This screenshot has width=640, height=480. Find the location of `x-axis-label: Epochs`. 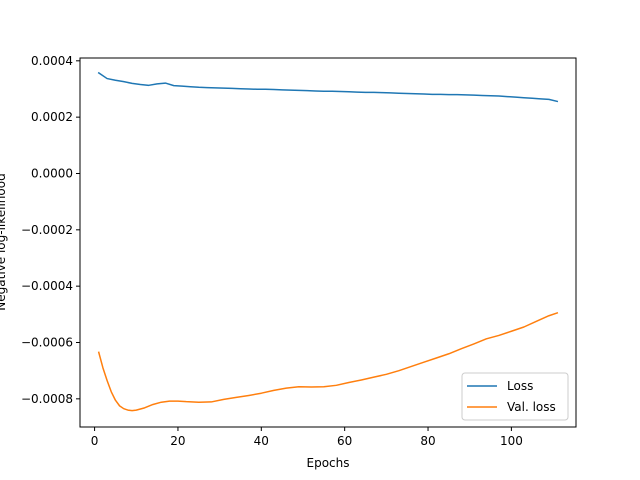

x-axis-label: Epochs is located at coordinates (328, 463).